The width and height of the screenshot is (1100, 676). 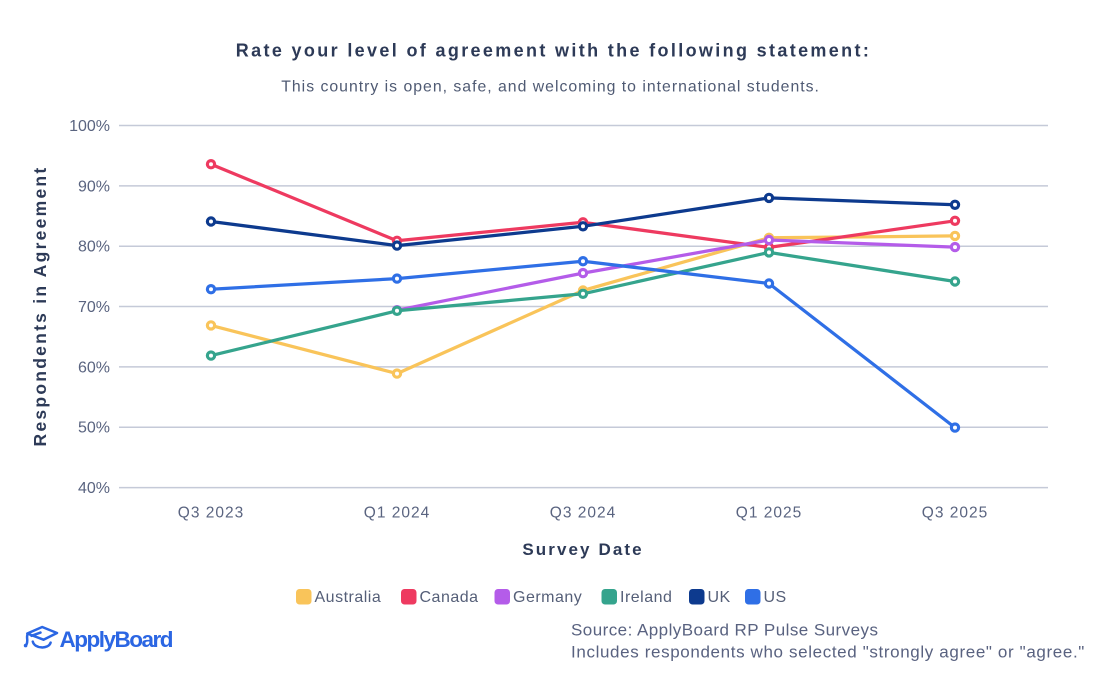 I want to click on svg-text: 80%, so click(x=94, y=247).